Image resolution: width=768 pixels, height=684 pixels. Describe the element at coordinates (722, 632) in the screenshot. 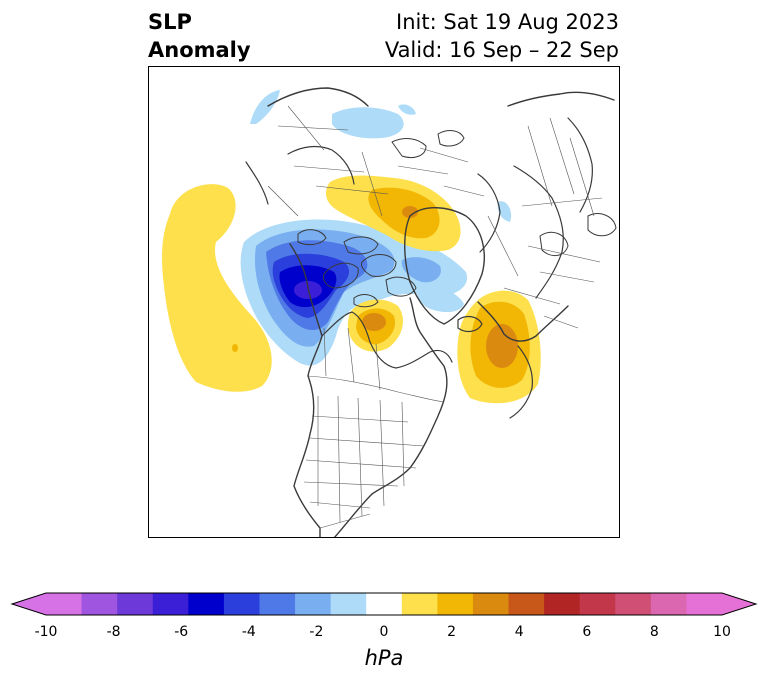

I see `colorbar-tick-label: 10` at that location.